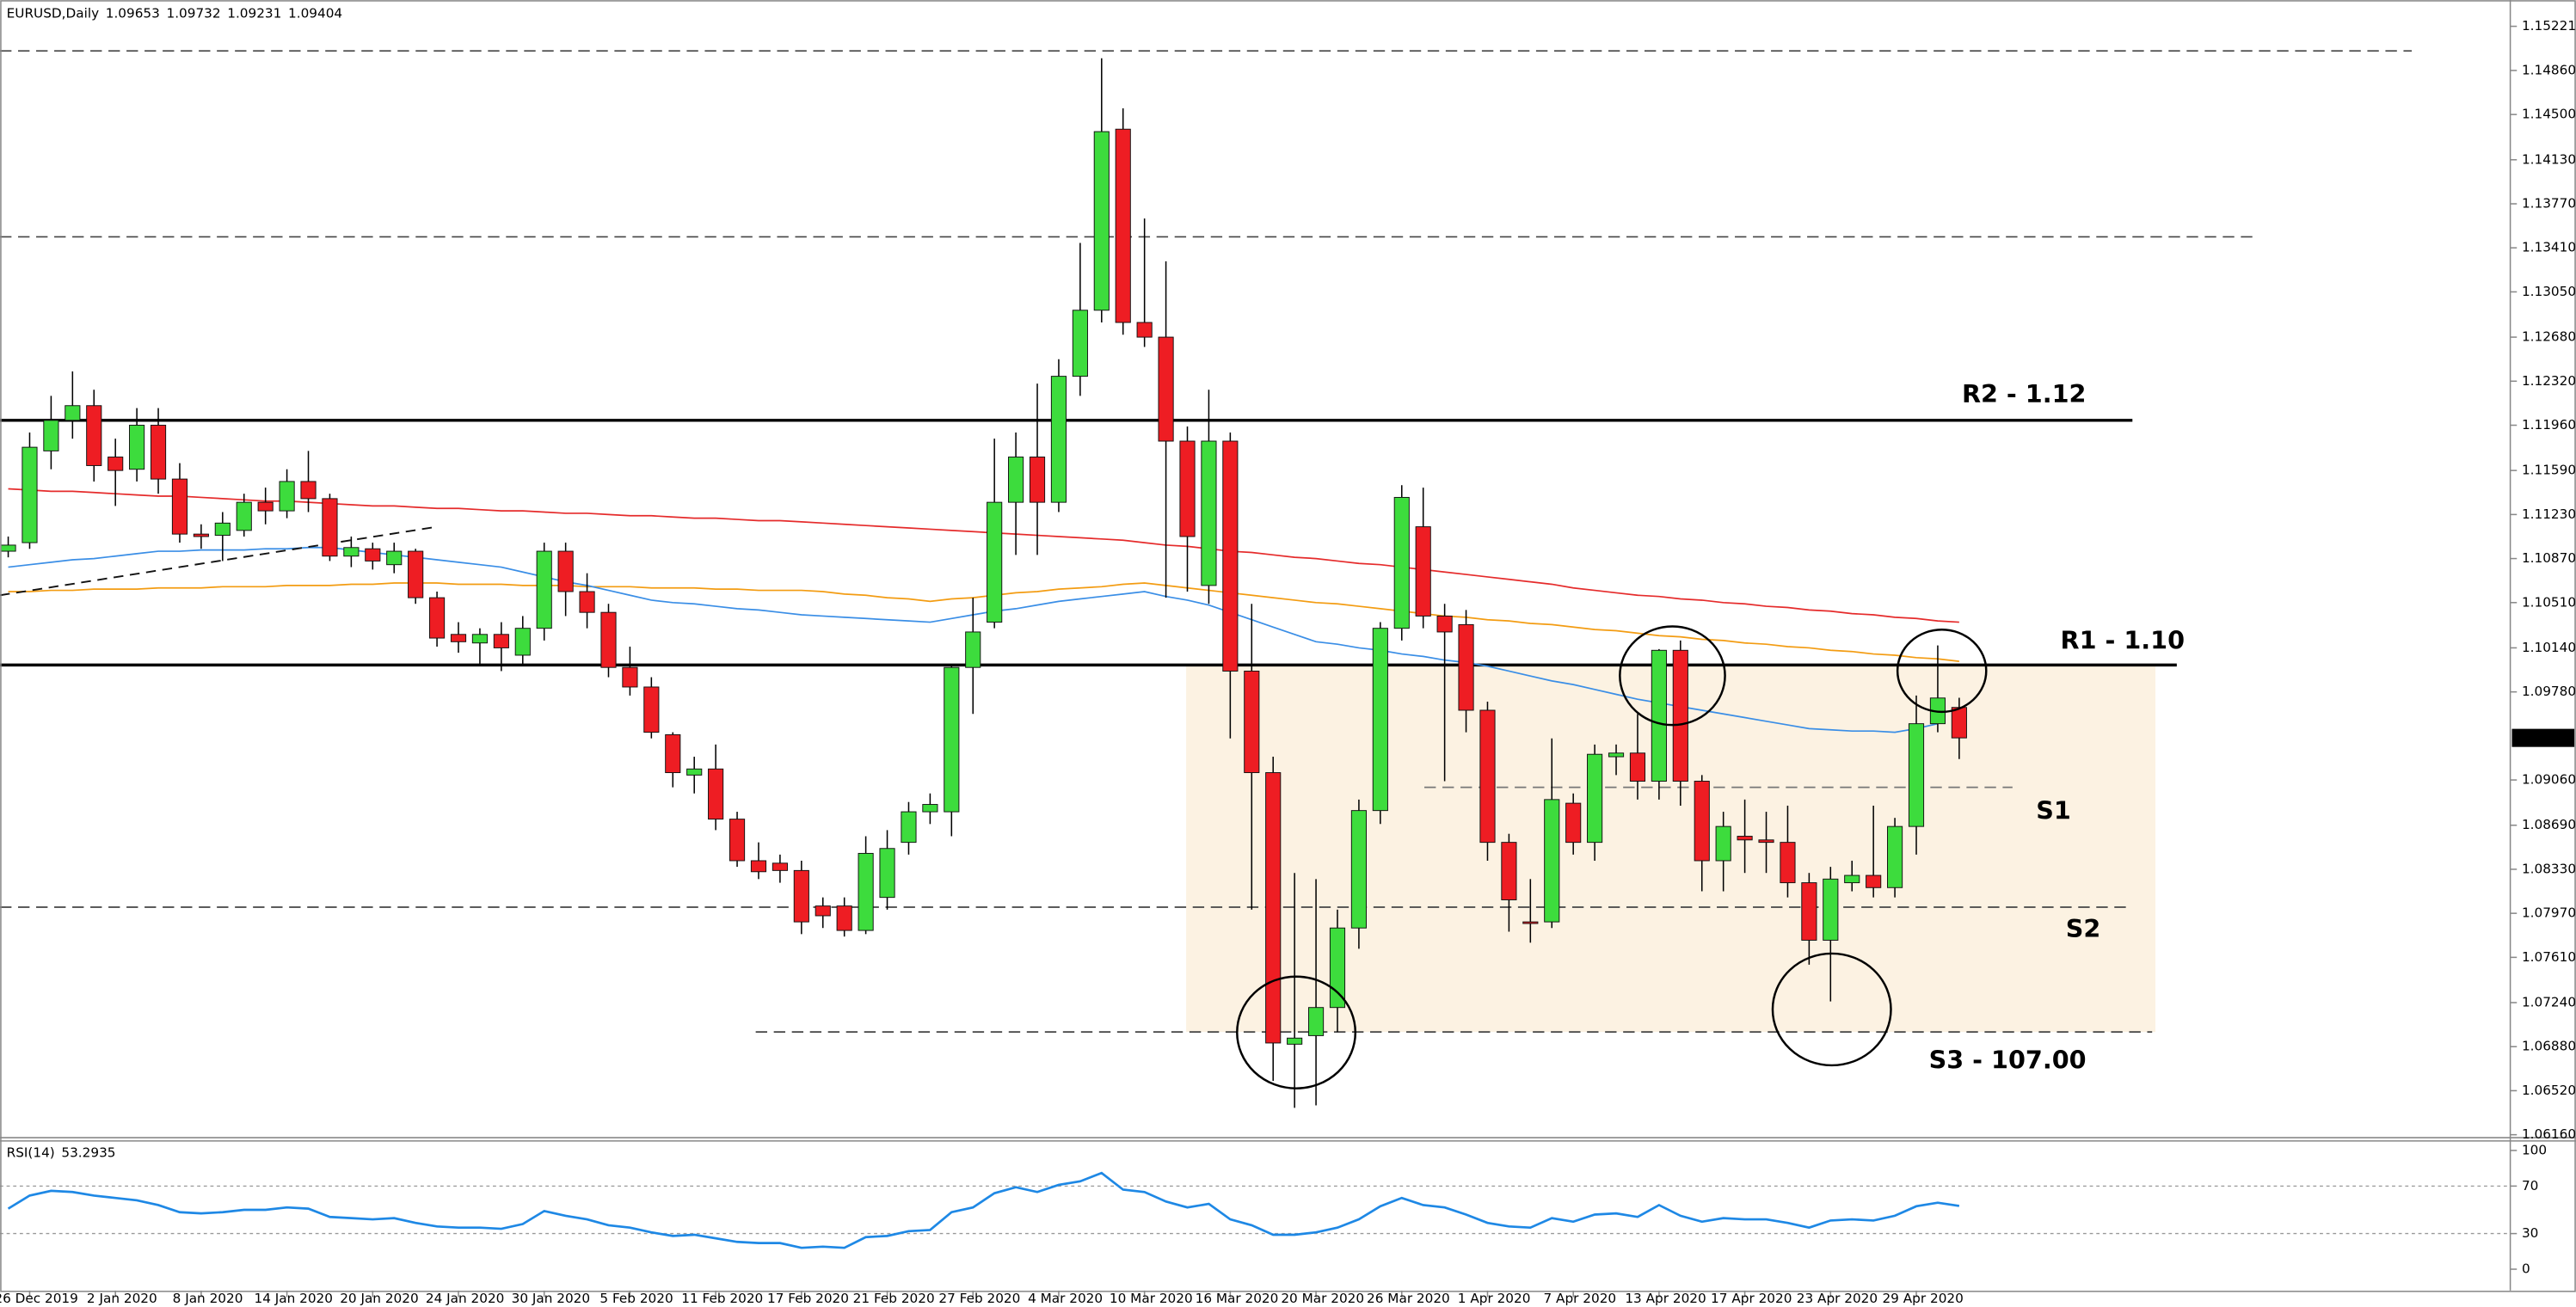 Image resolution: width=2576 pixels, height=1307 pixels. What do you see at coordinates (1612, 857) in the screenshot?
I see `annotations` at bounding box center [1612, 857].